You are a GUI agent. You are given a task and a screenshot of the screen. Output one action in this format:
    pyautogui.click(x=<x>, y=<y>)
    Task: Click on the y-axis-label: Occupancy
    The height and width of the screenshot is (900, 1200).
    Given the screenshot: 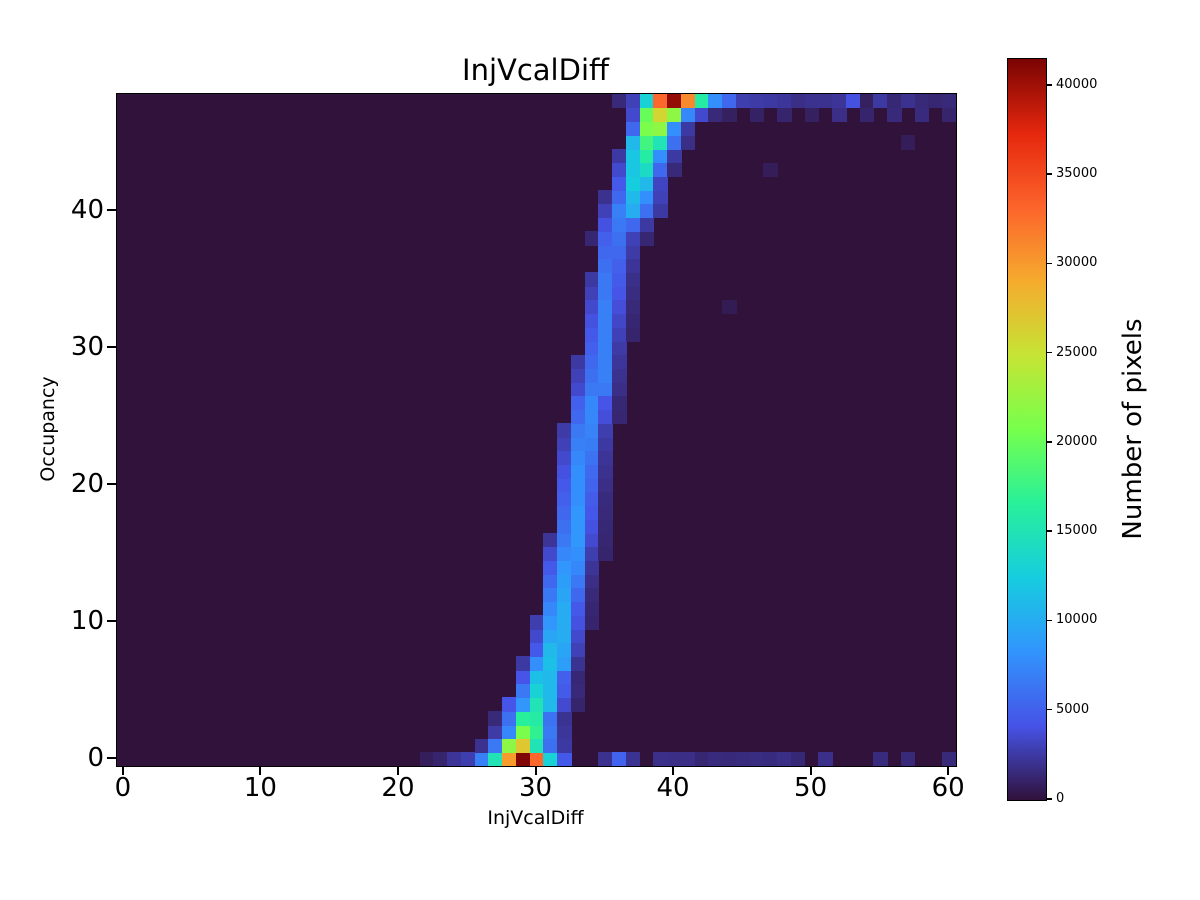 What is the action you would take?
    pyautogui.click(x=48, y=429)
    